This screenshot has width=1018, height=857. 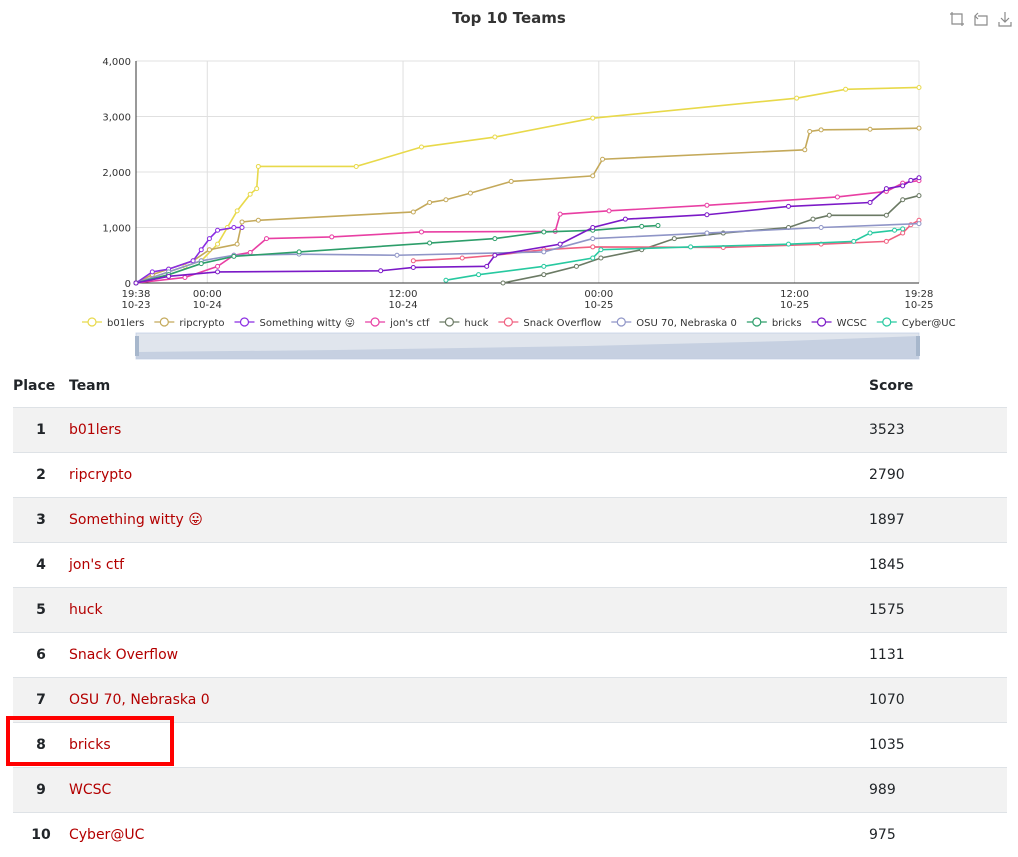 I want to click on team-link: jon's ctf, so click(x=96, y=565).